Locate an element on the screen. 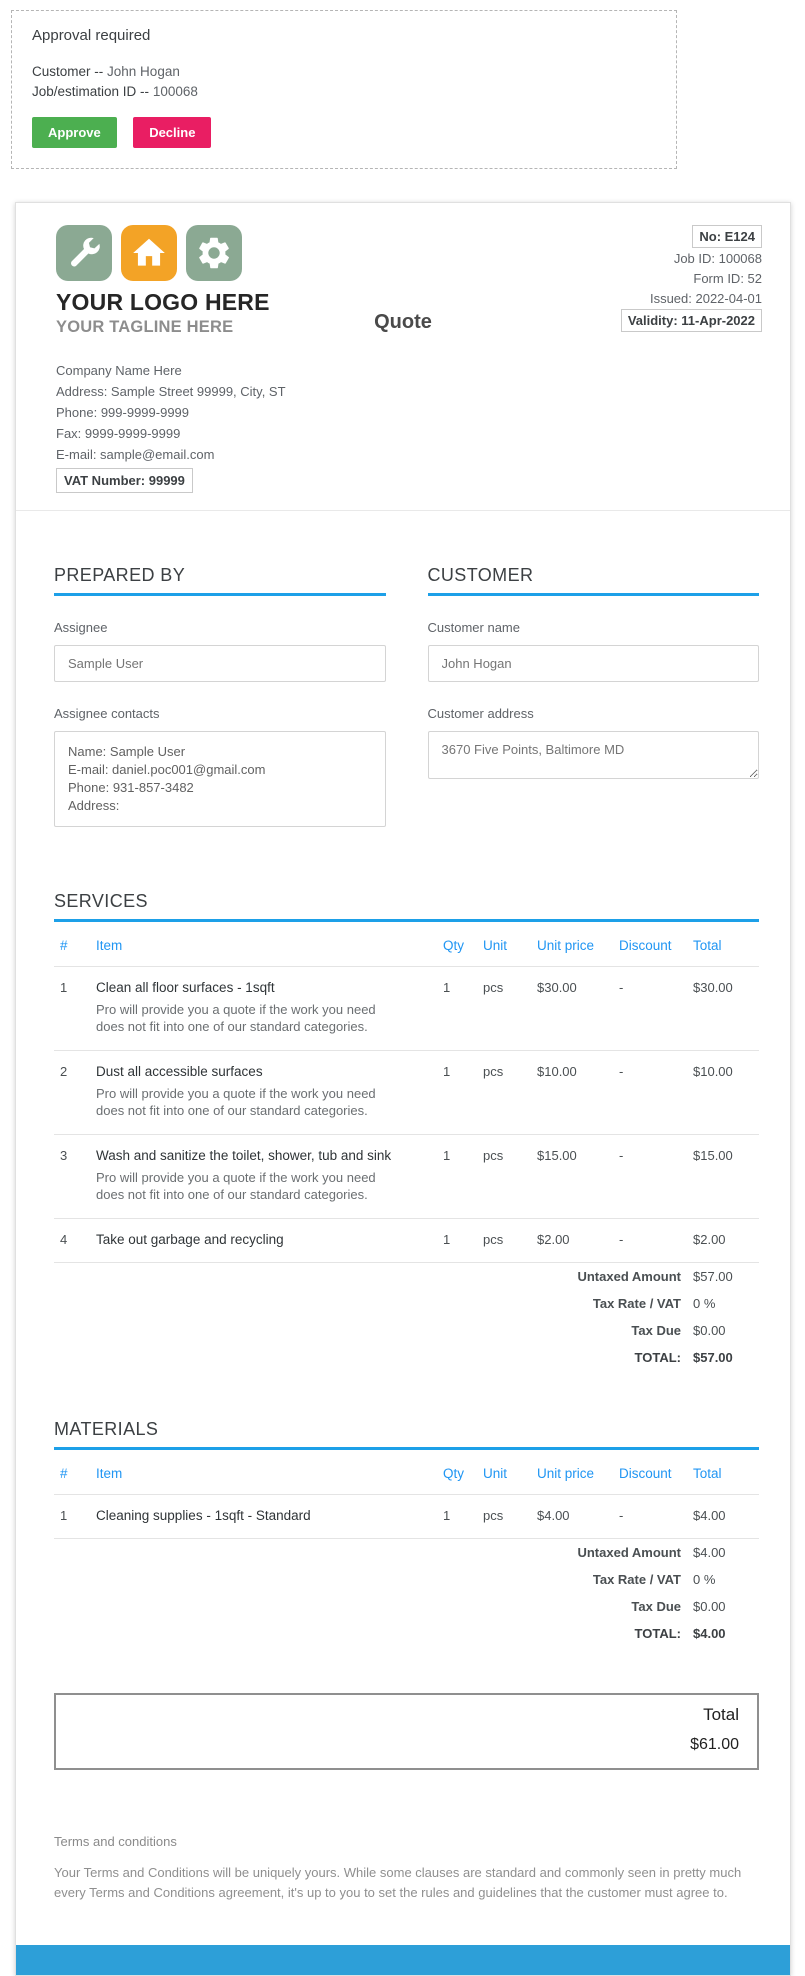 The image size is (805, 1976). totals-label: Tax Rate / VAT is located at coordinates (636, 1579).